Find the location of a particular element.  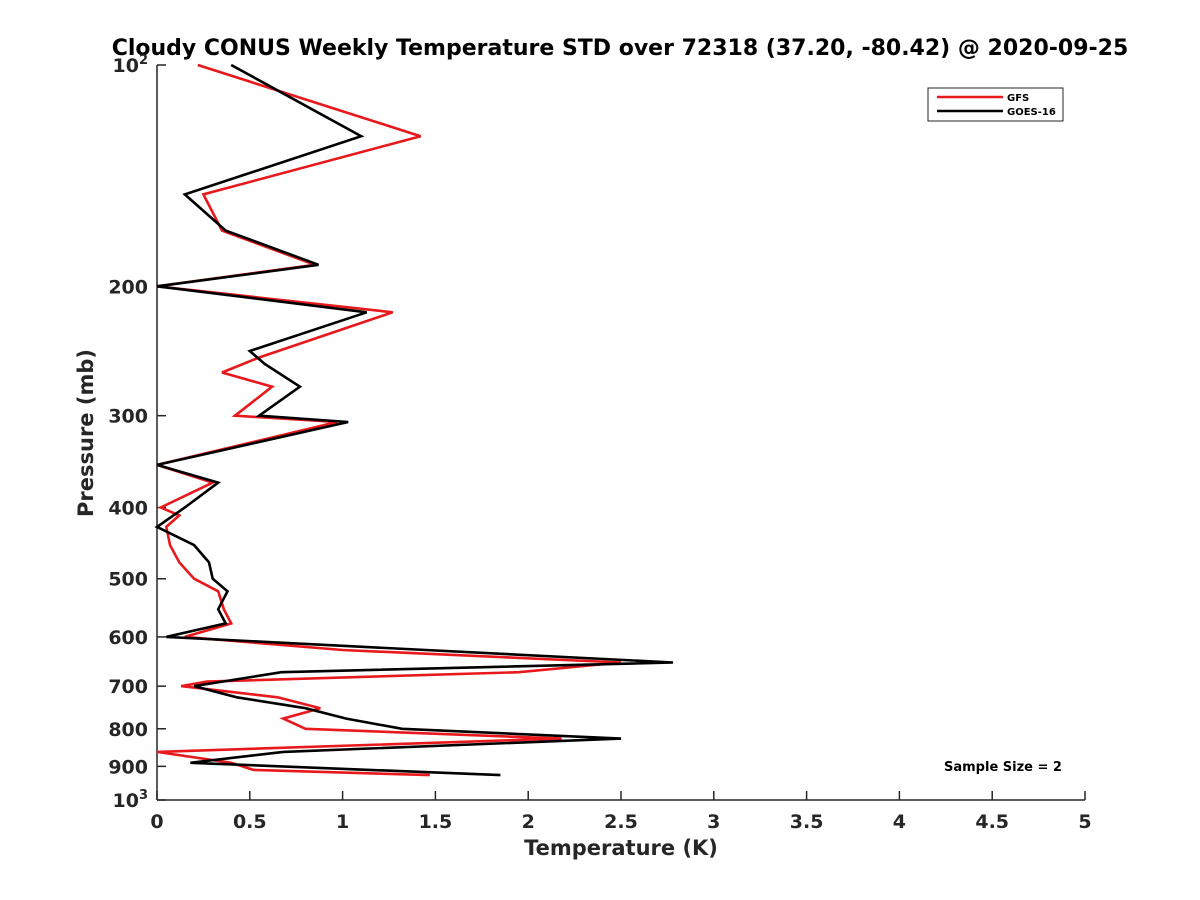

y-tick-label: 200 is located at coordinates (128, 287).